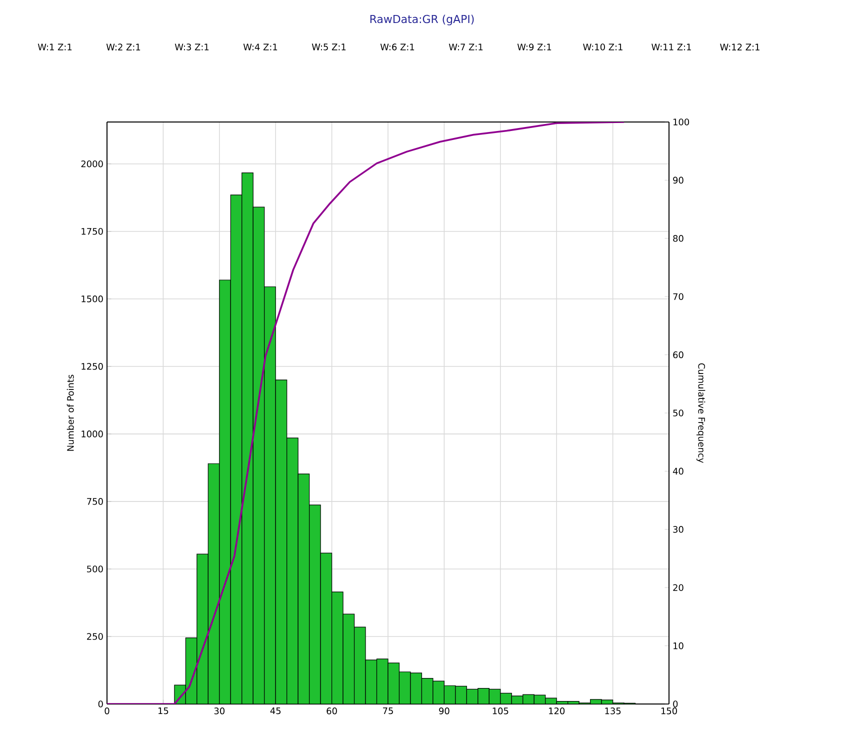  I want to click on x-tick-label: 75, so click(388, 711).